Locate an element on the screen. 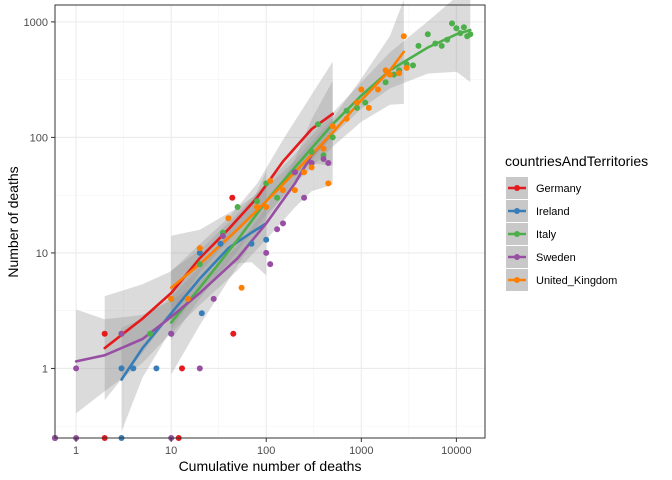  legend-label-sweden: Sweden is located at coordinates (556, 258).